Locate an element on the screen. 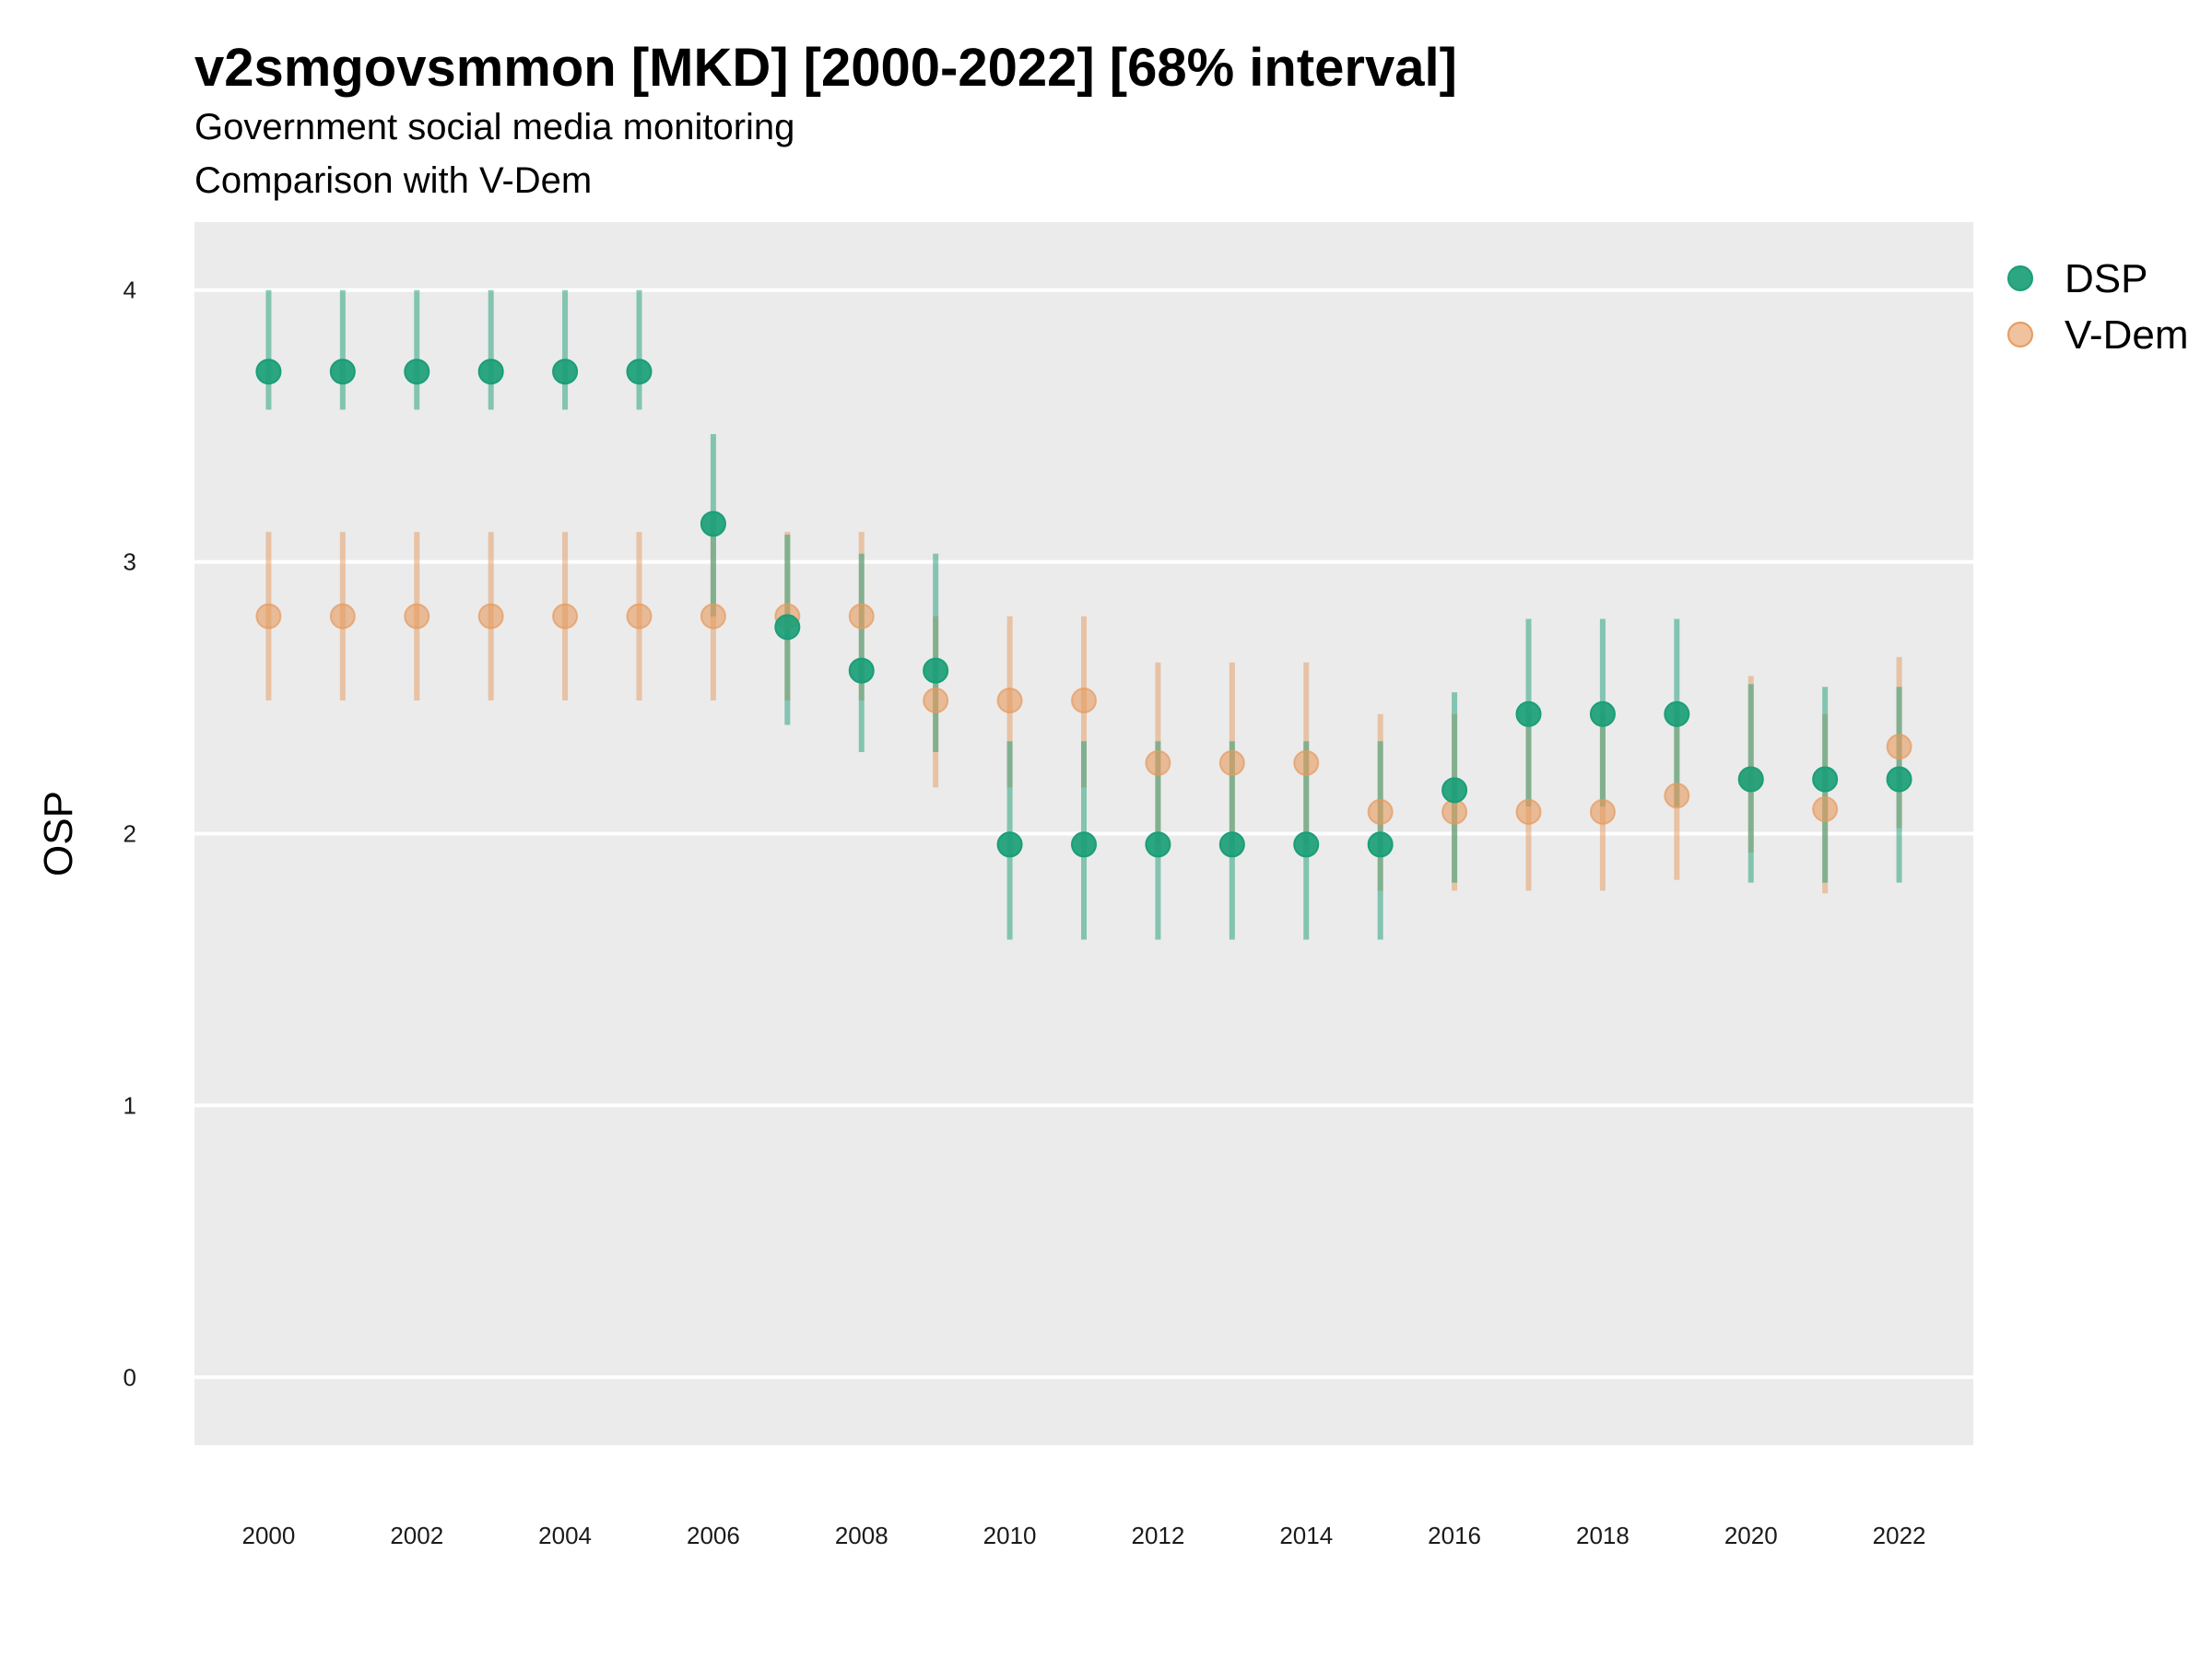 This screenshot has height=1659, width=2212. v-dem-point-2004 is located at coordinates (565, 616).